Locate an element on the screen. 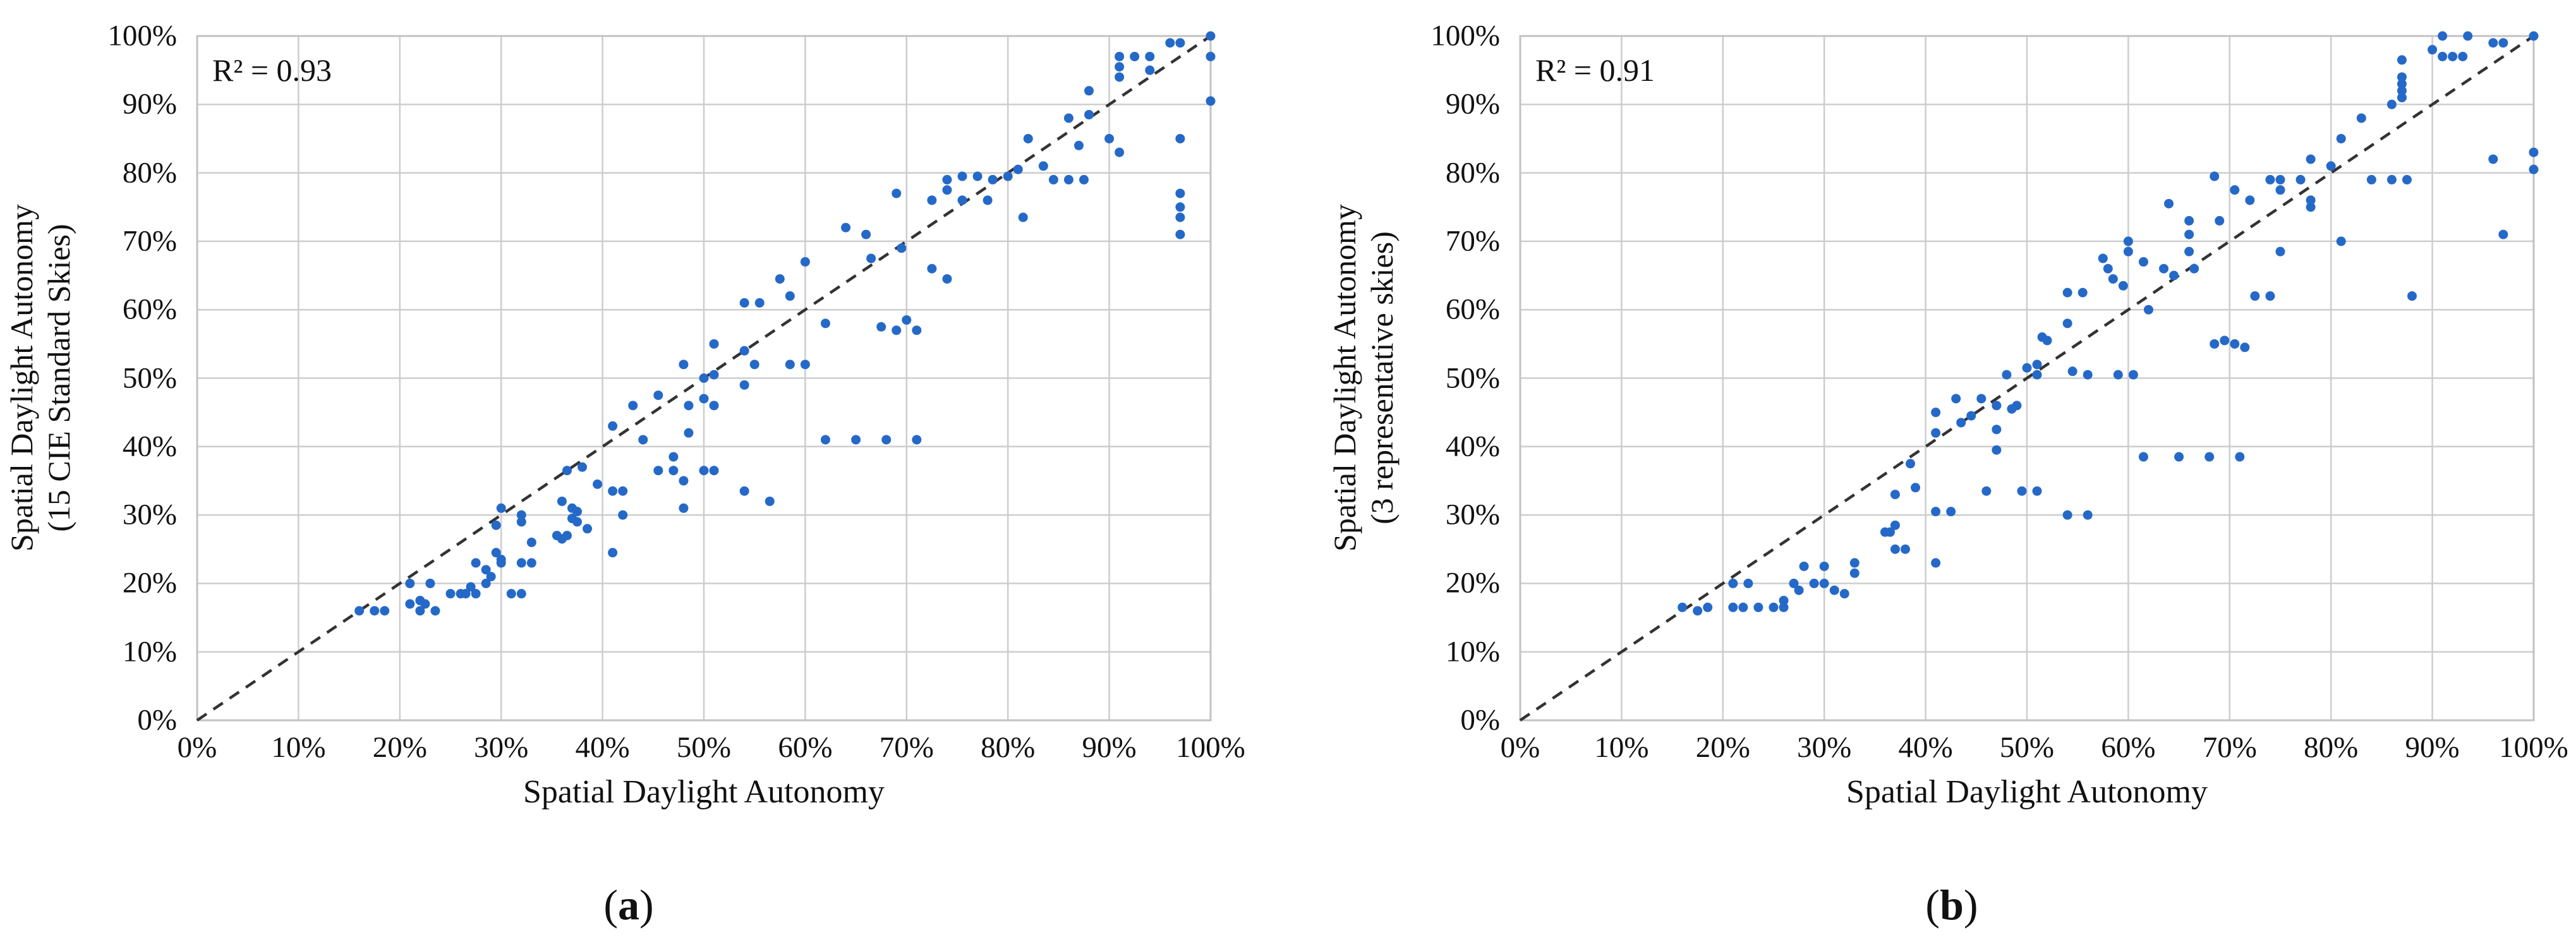 The width and height of the screenshot is (2576, 949). caption-paren-open: ( is located at coordinates (1932, 905).